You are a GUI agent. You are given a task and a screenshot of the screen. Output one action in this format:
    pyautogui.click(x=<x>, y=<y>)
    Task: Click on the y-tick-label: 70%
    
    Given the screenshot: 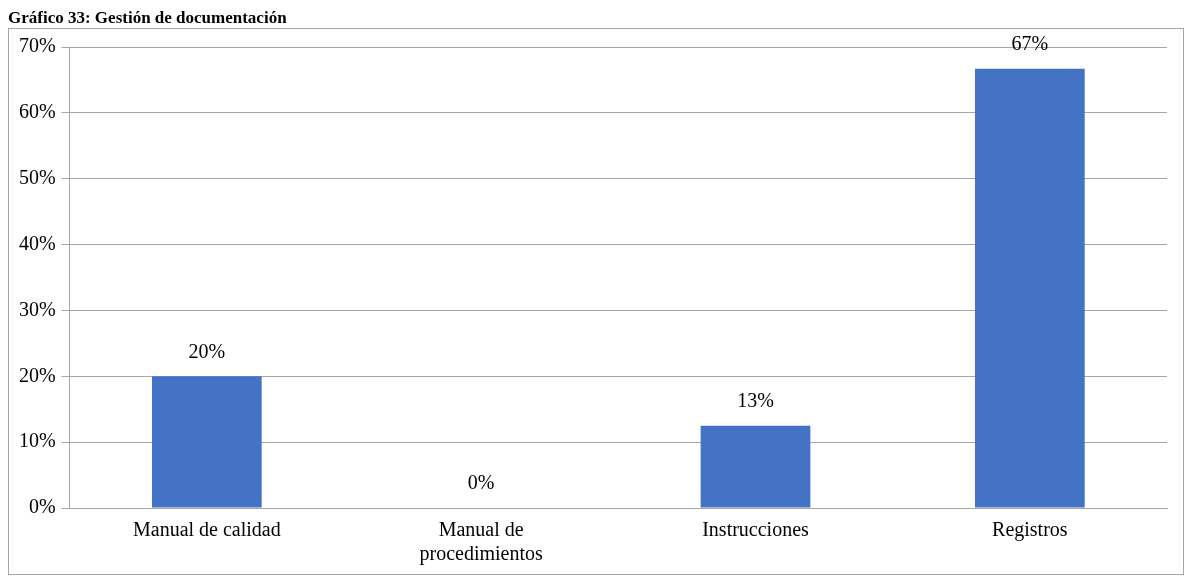 What is the action you would take?
    pyautogui.click(x=37, y=45)
    